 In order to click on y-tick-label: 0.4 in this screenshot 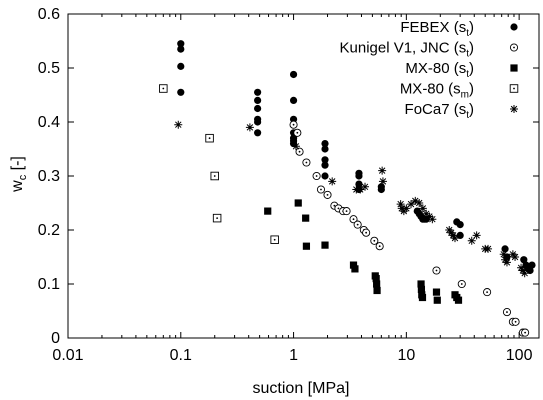, I will do `click(49, 122)`.